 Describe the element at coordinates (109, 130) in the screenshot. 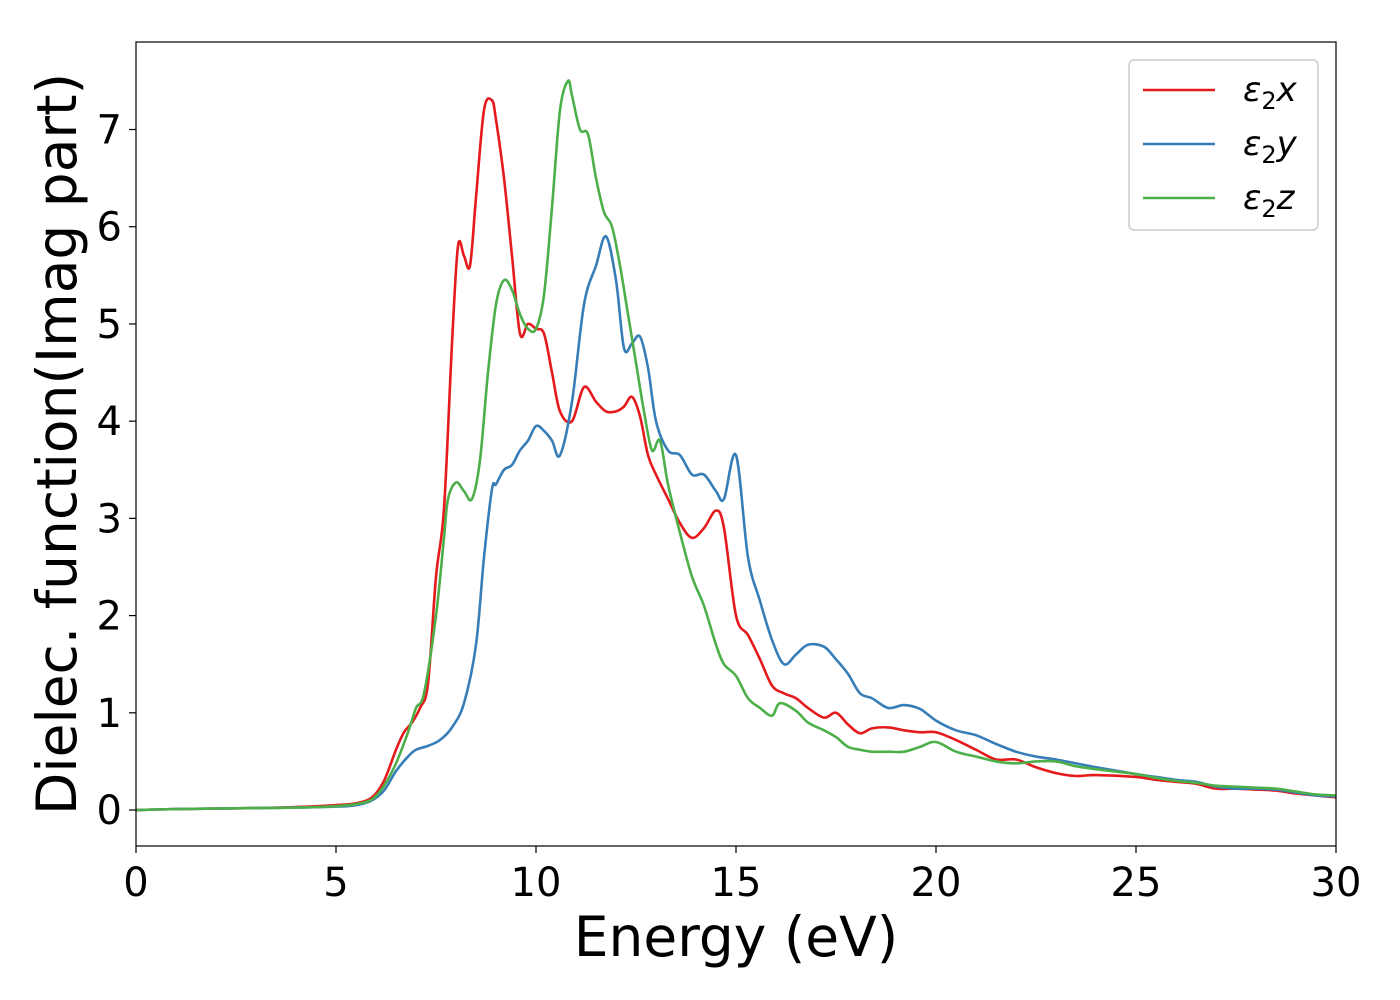

I see `y-tick-label: 7` at that location.